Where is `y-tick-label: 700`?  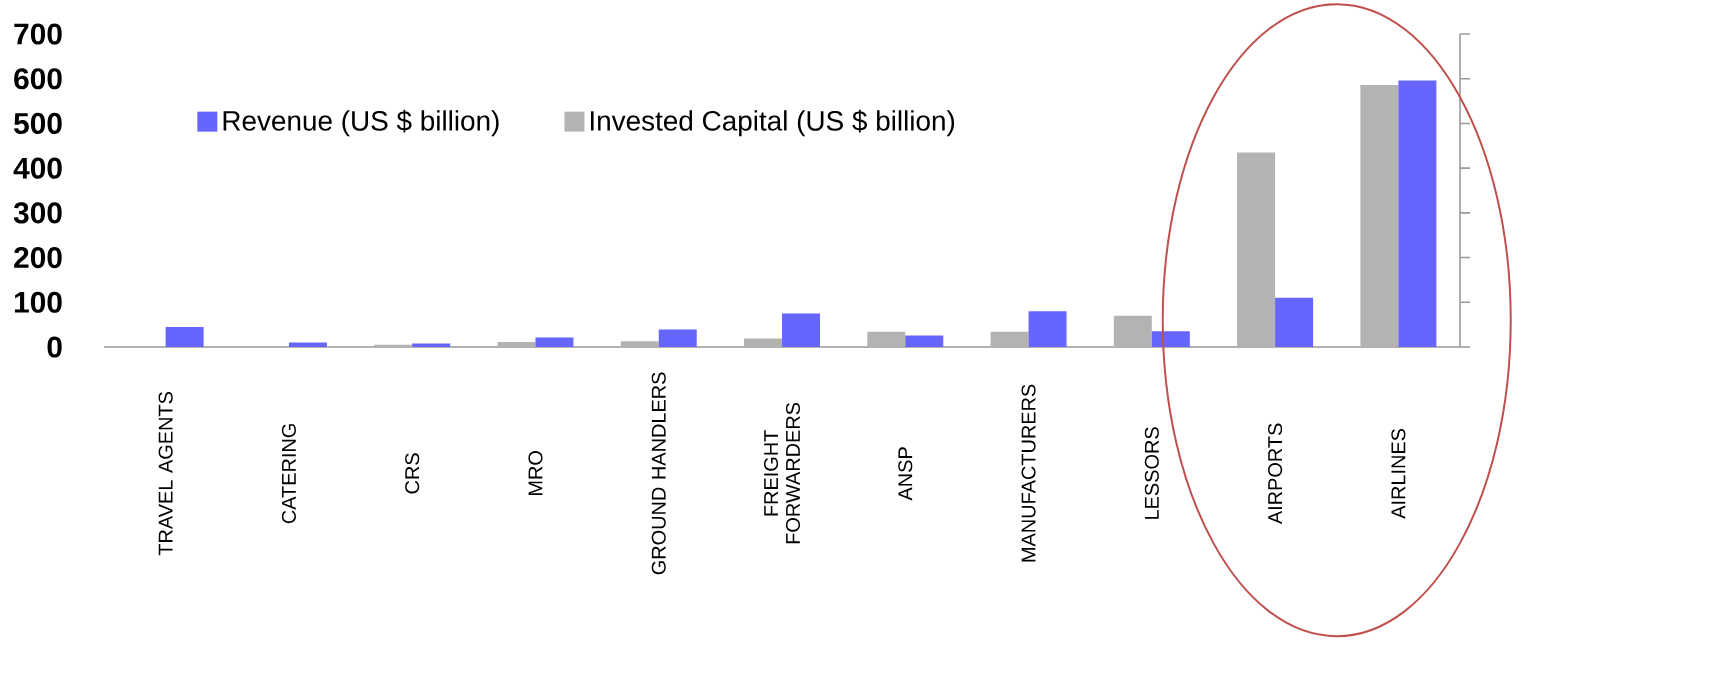
y-tick-label: 700 is located at coordinates (38, 34).